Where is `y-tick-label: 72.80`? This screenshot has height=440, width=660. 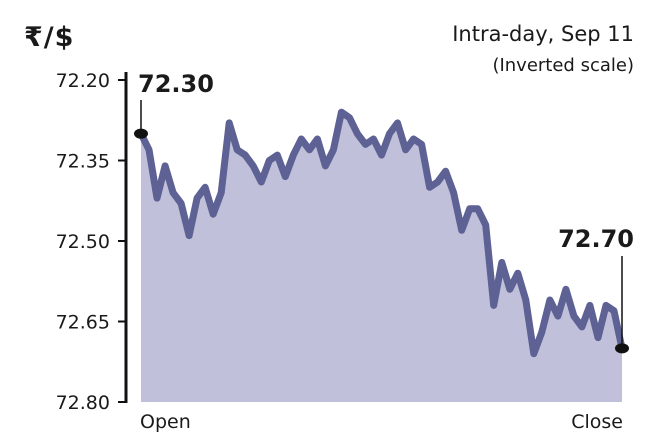
y-tick-label: 72.80 is located at coordinates (83, 403).